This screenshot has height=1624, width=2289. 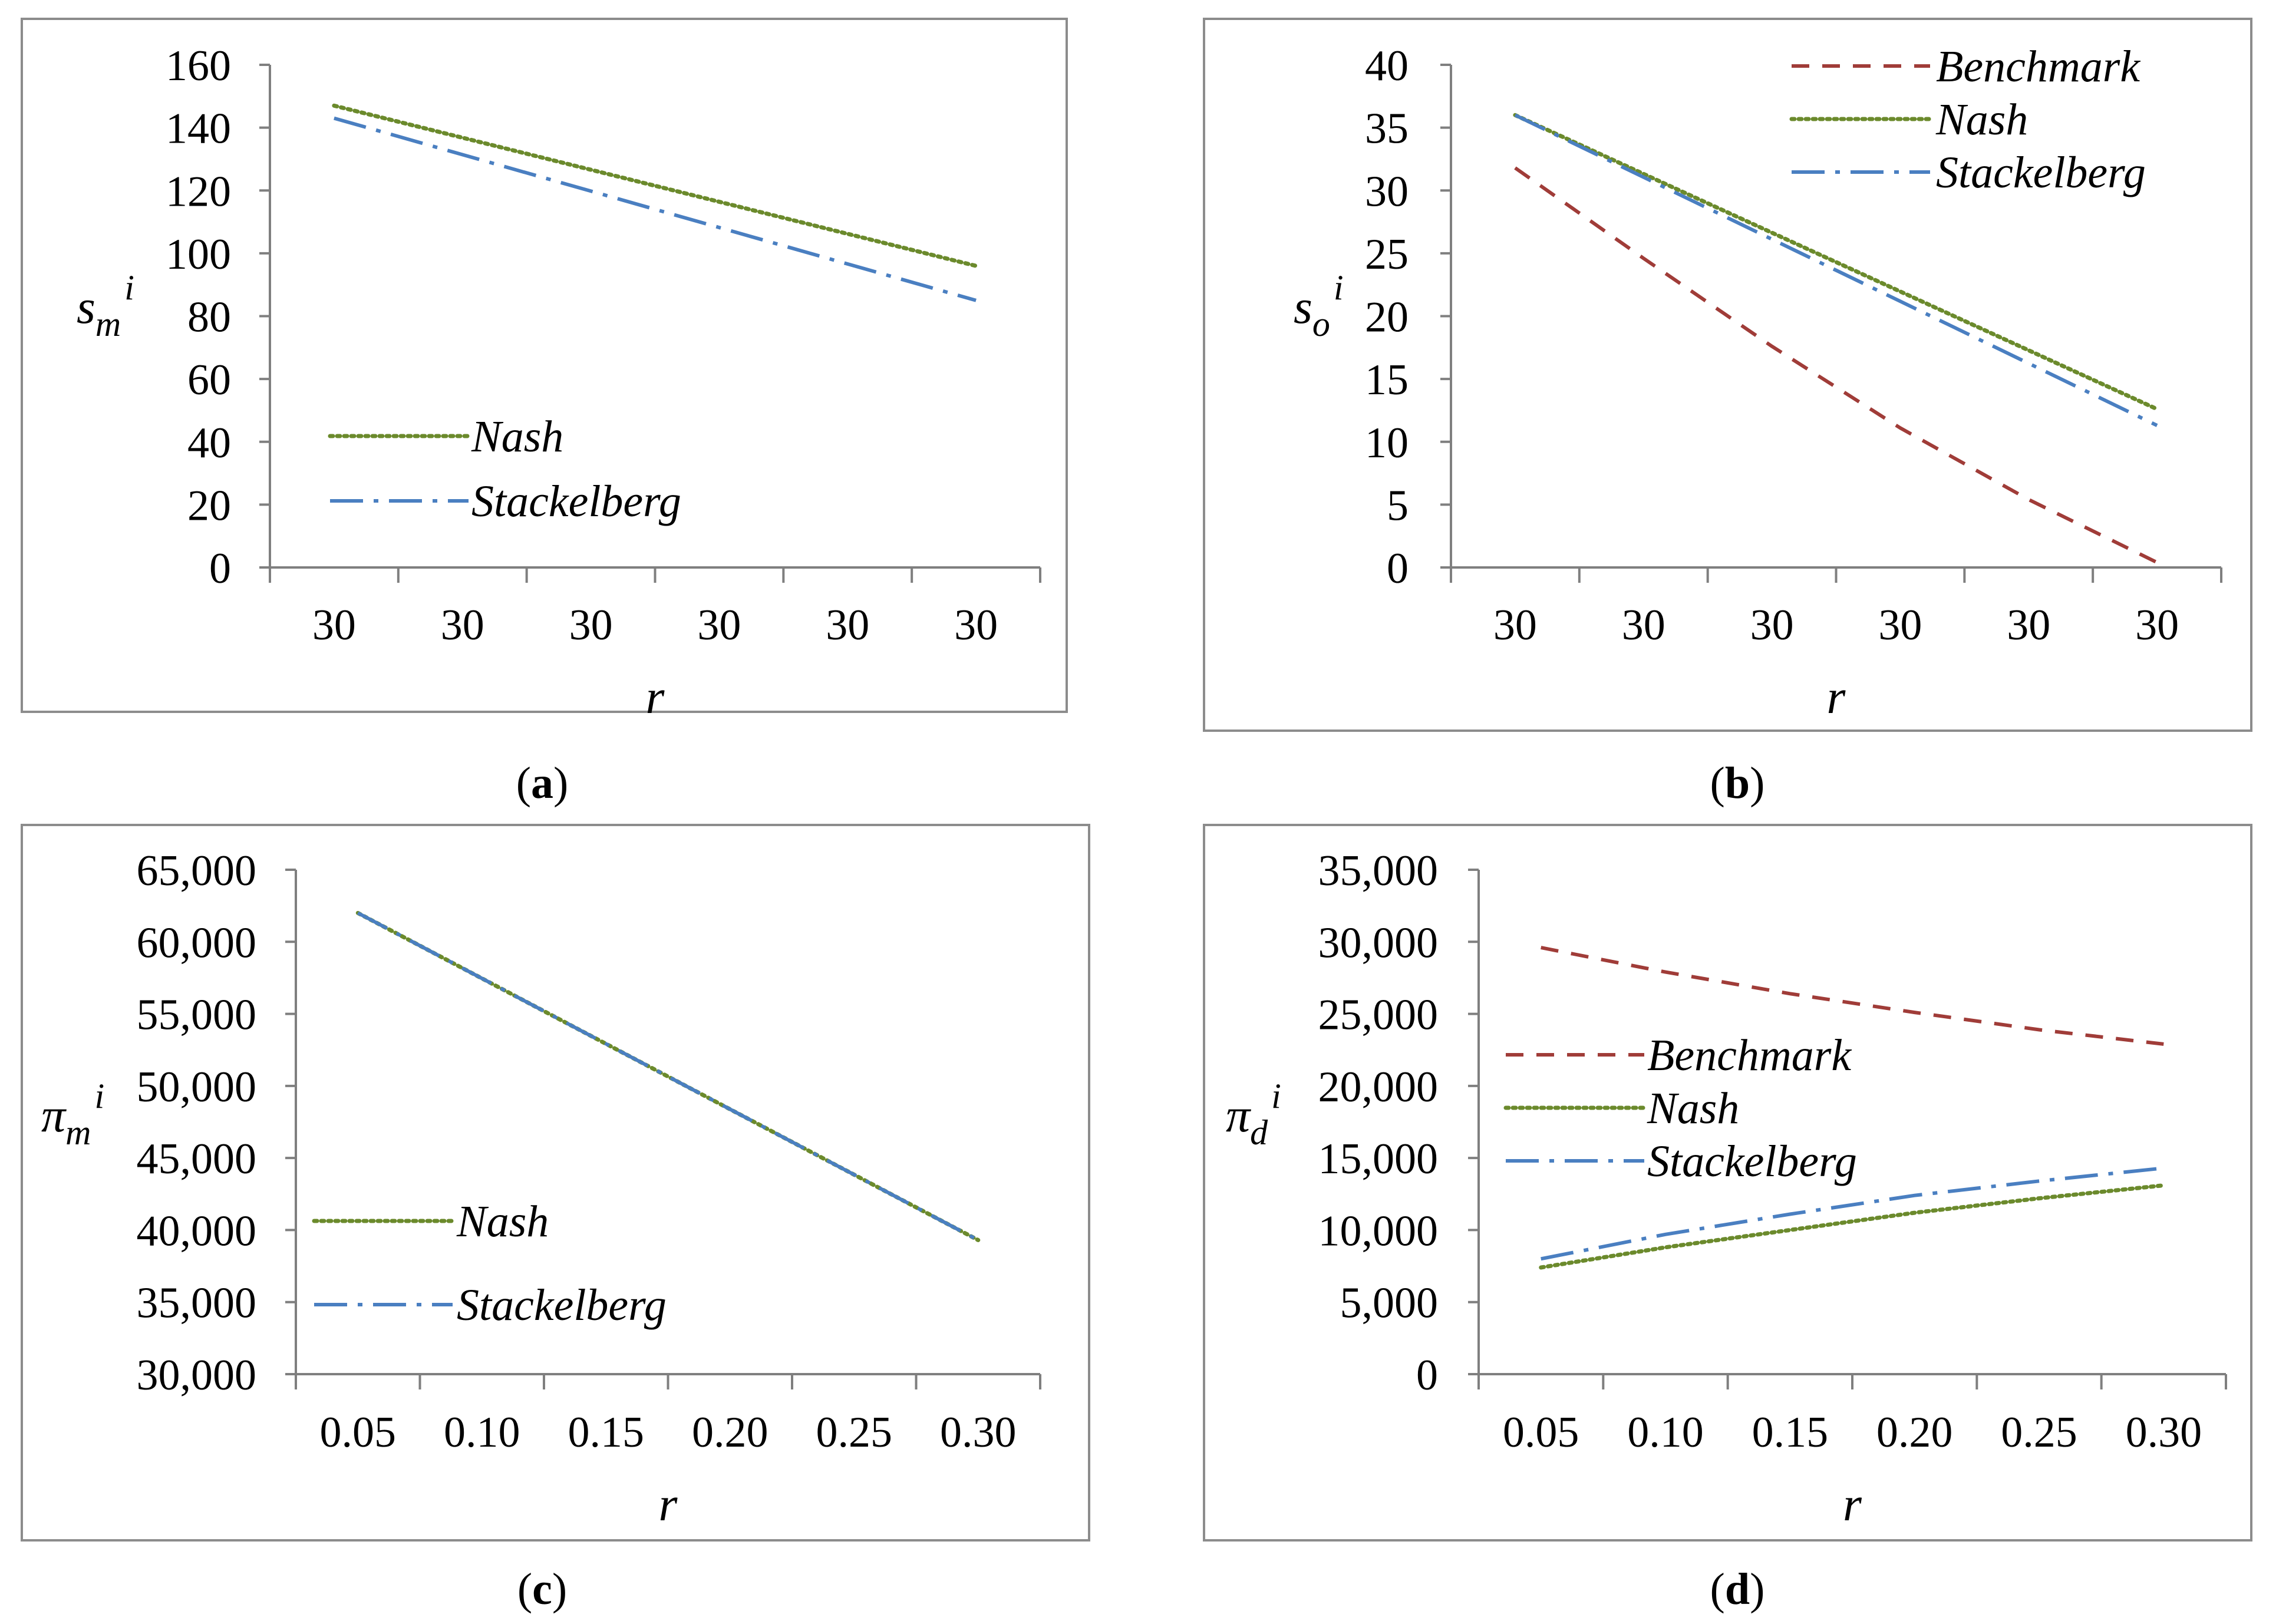 What do you see at coordinates (209, 317) in the screenshot?
I see `y-tick-label: 80` at bounding box center [209, 317].